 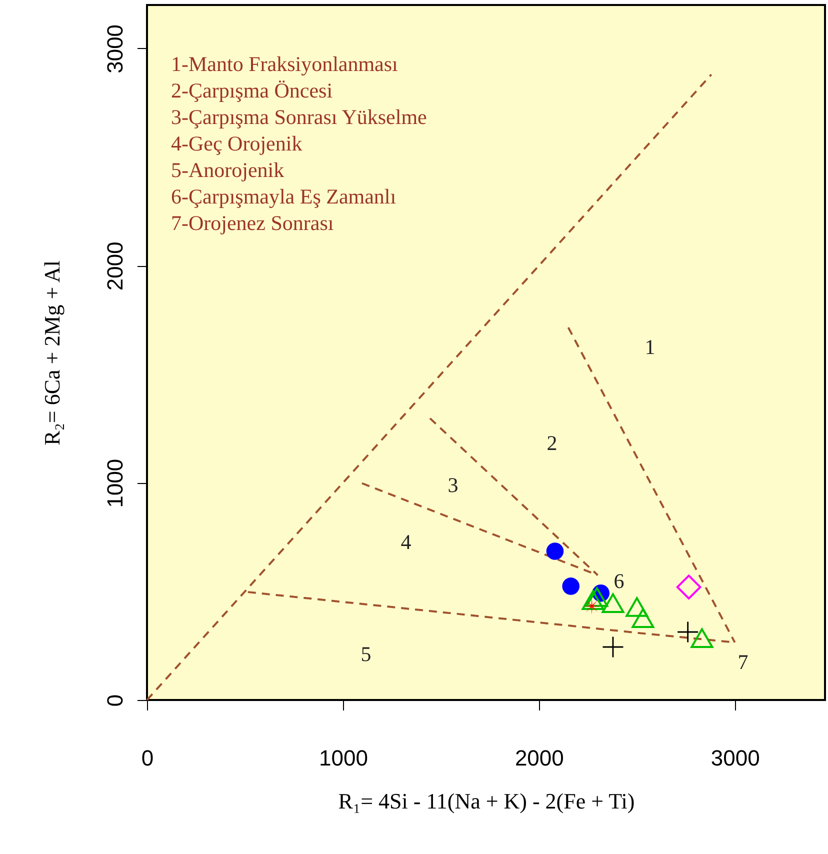 What do you see at coordinates (115, 483) in the screenshot?
I see `y-tick-label: 1000` at bounding box center [115, 483].